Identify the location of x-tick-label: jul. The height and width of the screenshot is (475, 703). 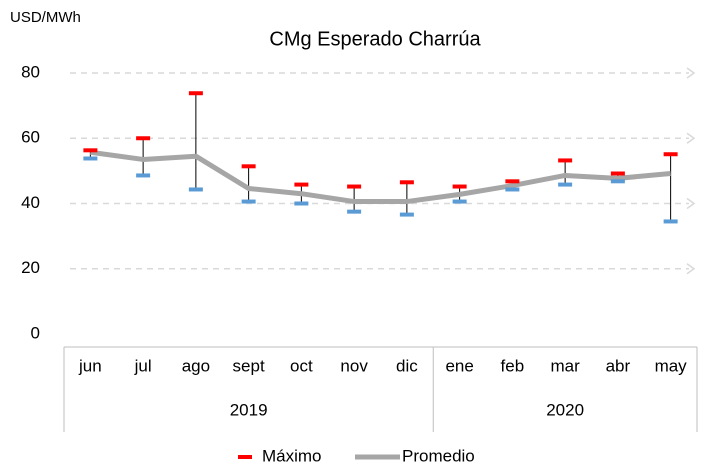
(143, 365).